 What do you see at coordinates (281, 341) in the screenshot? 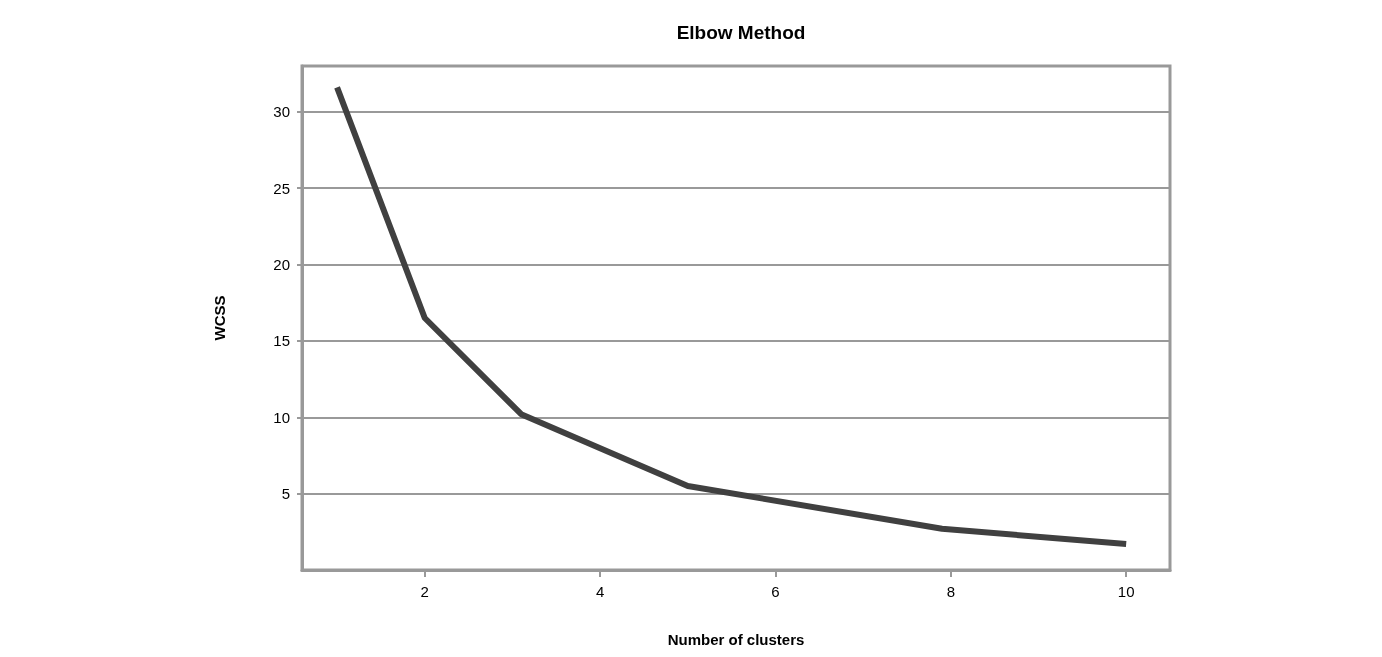
I see `y-tick-label: 15` at bounding box center [281, 341].